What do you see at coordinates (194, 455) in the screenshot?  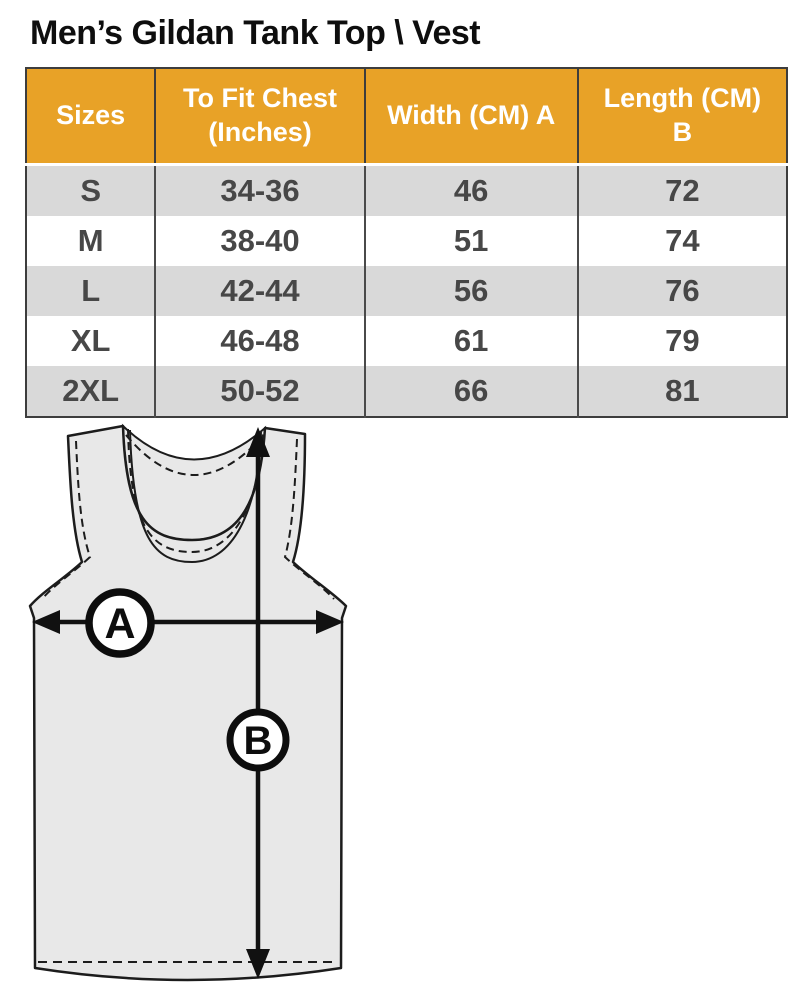 I see `back-neck-stitch-line` at bounding box center [194, 455].